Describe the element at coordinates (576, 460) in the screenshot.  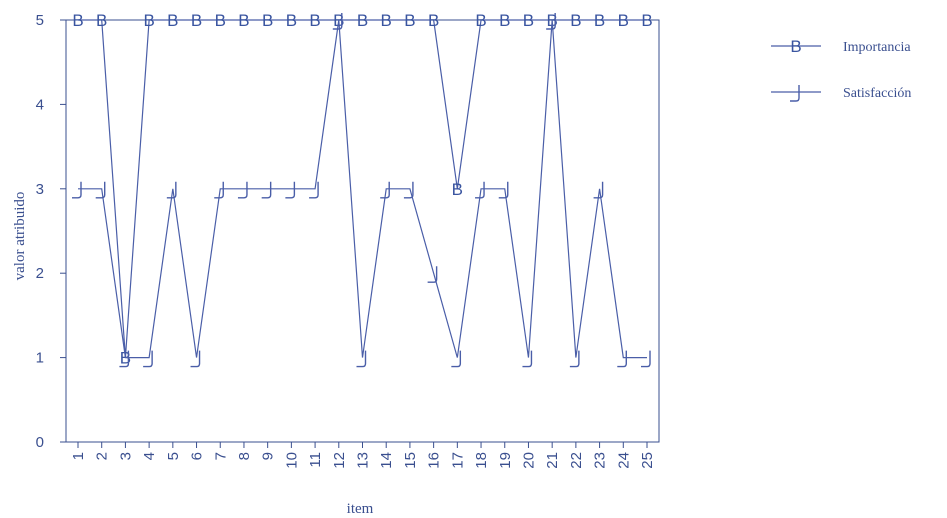
I see `x-tick-label: 22` at that location.